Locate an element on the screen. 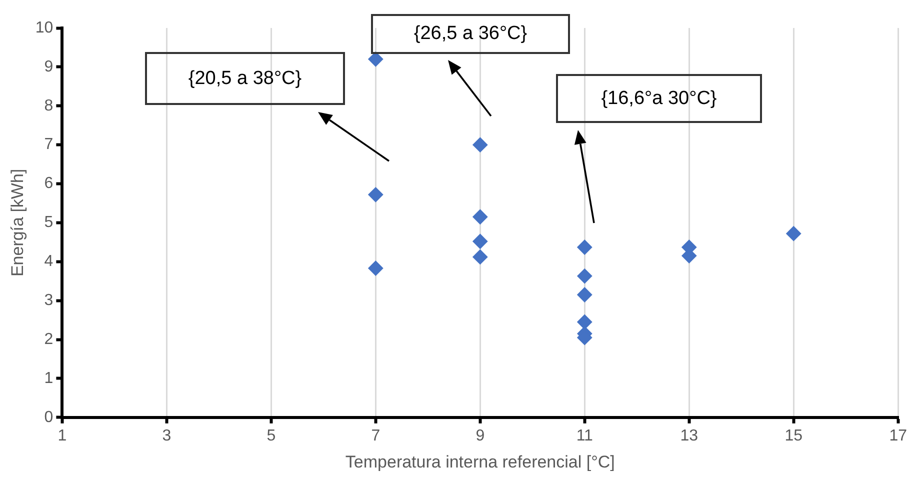 Image resolution: width=910 pixels, height=481 pixels. y-tick-label: 10 is located at coordinates (44, 27).